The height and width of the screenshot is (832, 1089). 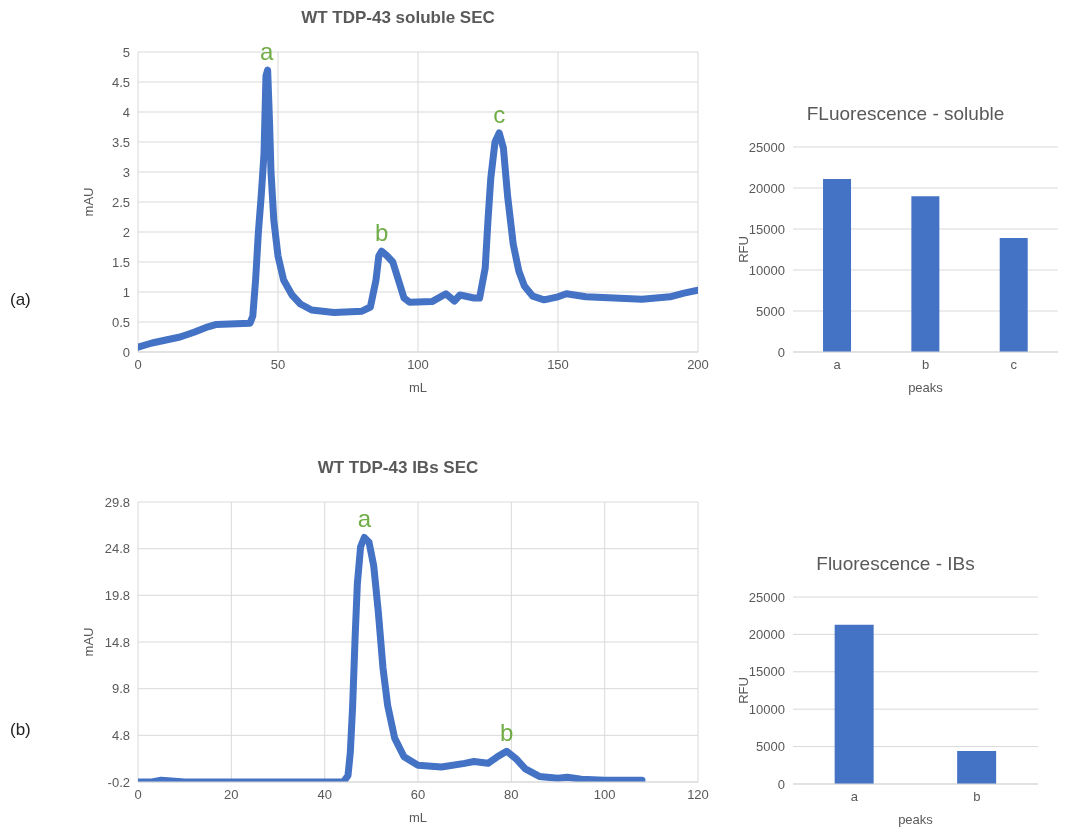 I want to click on y-tick-label: 19.8, so click(x=117, y=595).